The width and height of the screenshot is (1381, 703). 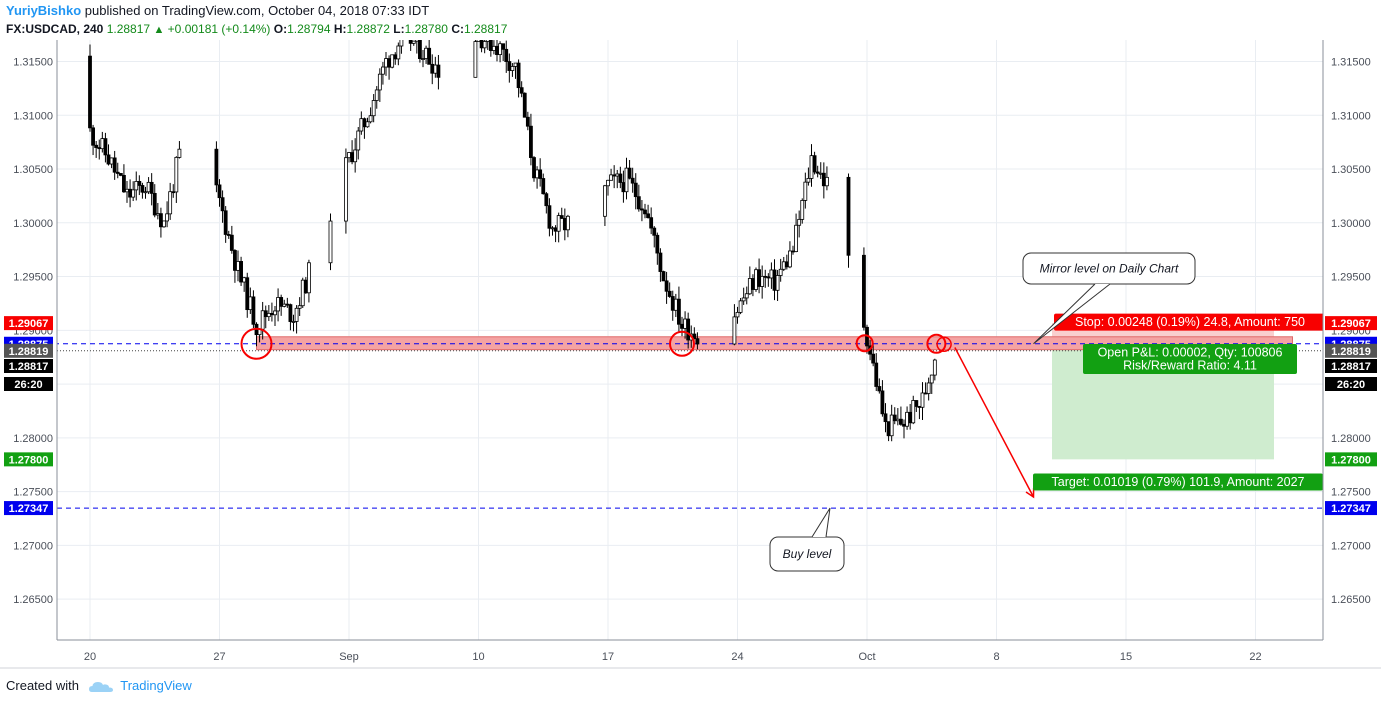 What do you see at coordinates (1351, 509) in the screenshot?
I see `buy-price-text-right: 1.27347` at bounding box center [1351, 509].